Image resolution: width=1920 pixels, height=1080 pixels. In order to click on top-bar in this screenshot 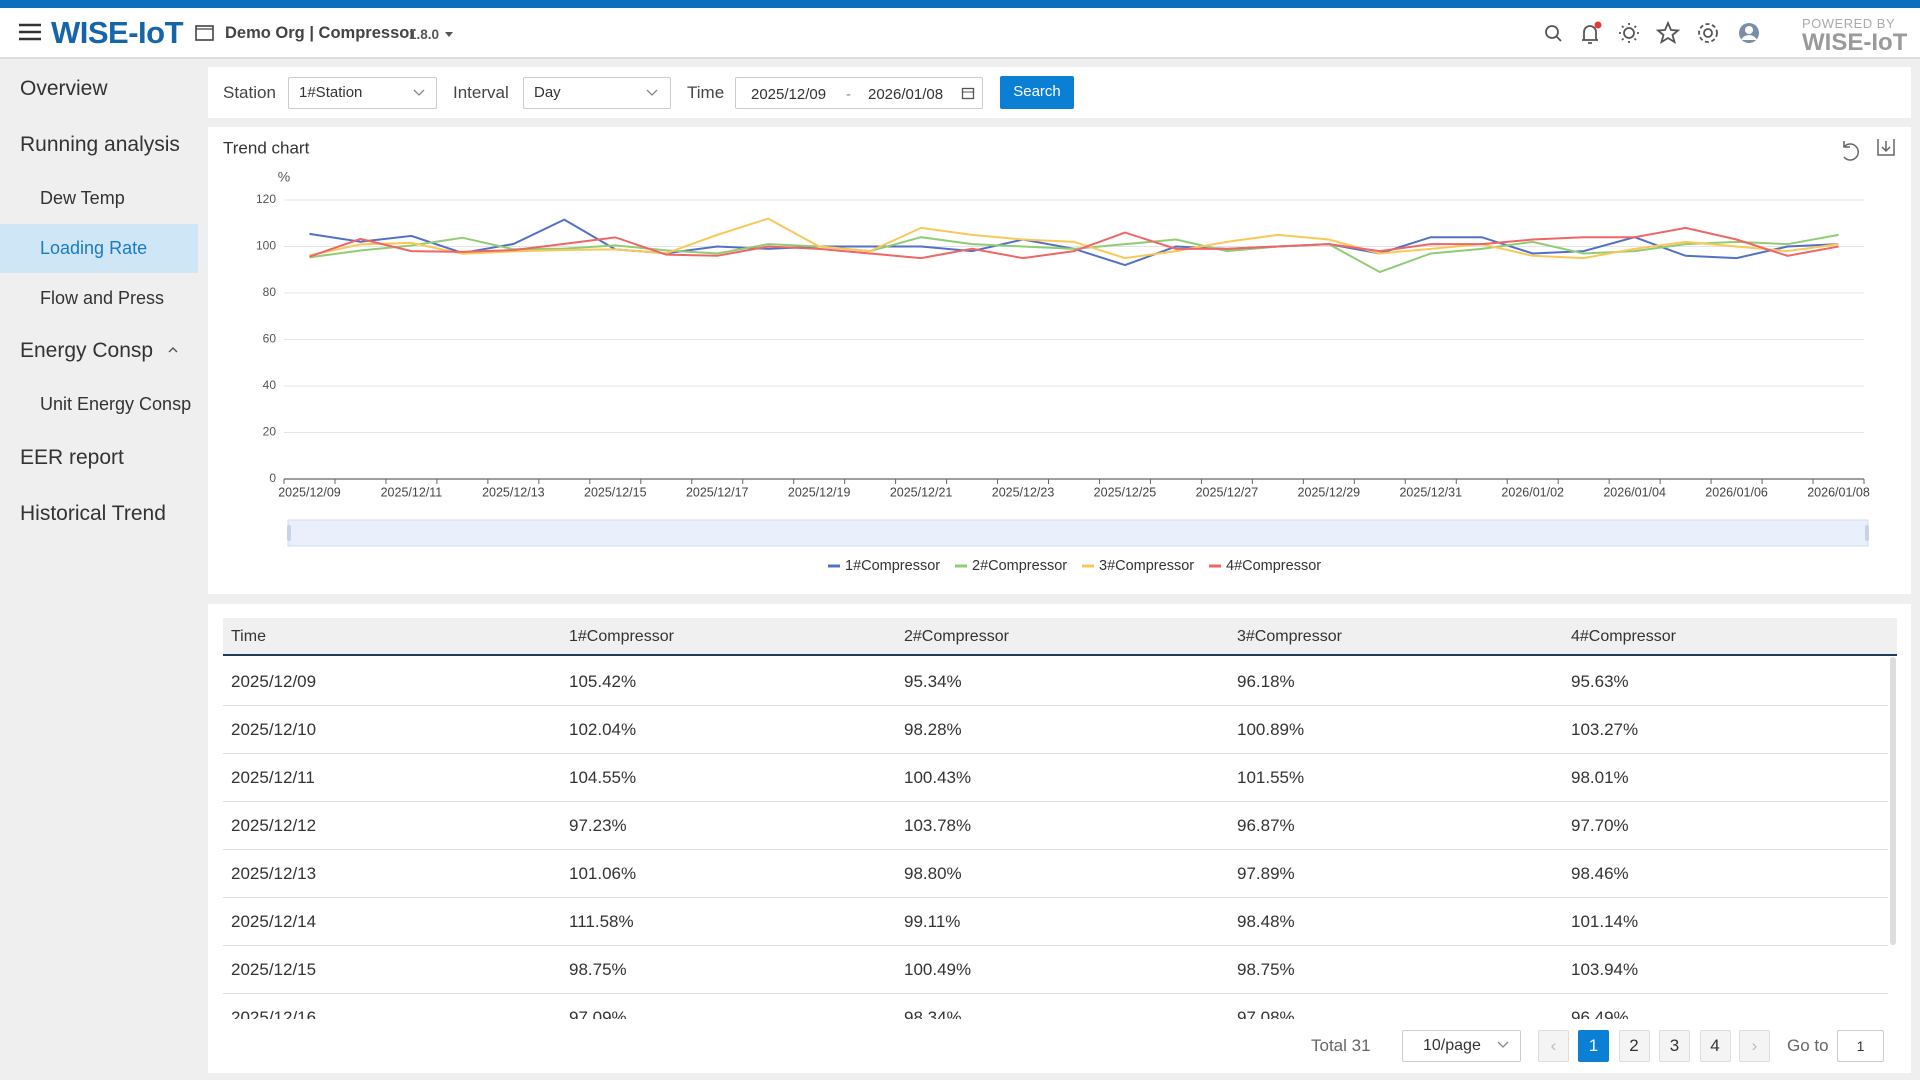, I will do `click(960, 4)`.